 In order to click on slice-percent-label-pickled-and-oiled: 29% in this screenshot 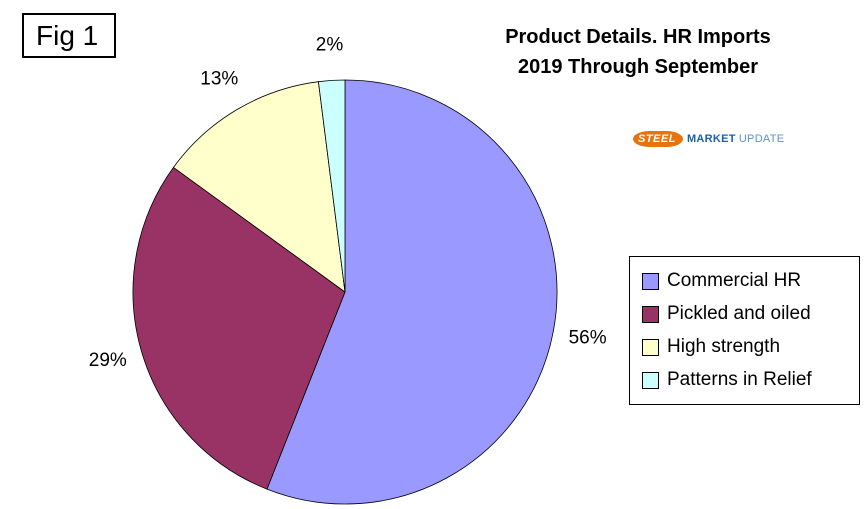, I will do `click(108, 360)`.